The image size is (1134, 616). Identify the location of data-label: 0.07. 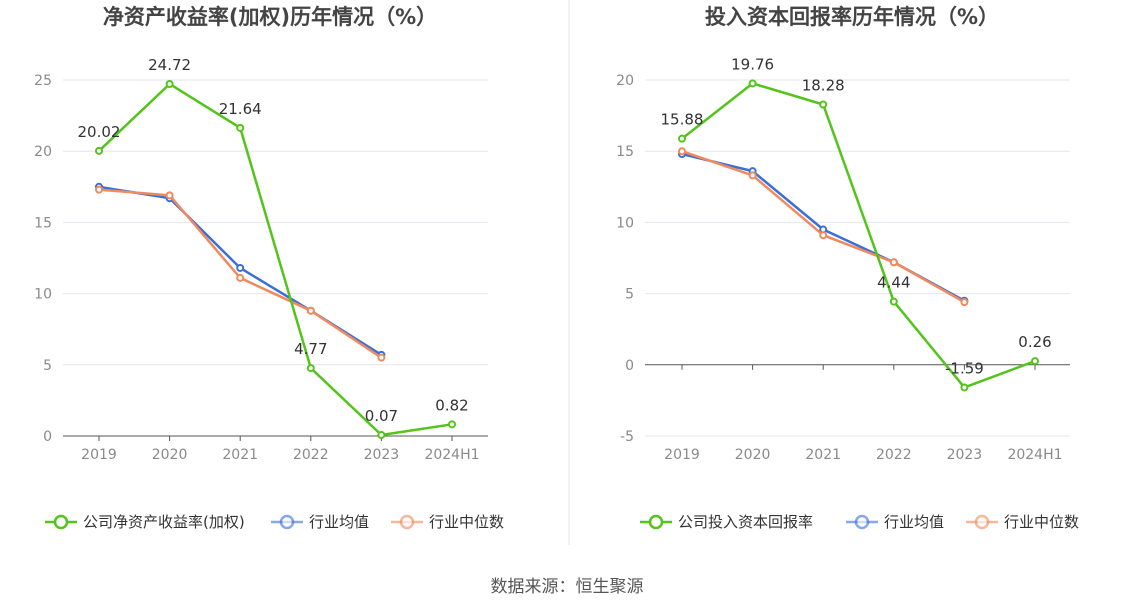
(381, 416).